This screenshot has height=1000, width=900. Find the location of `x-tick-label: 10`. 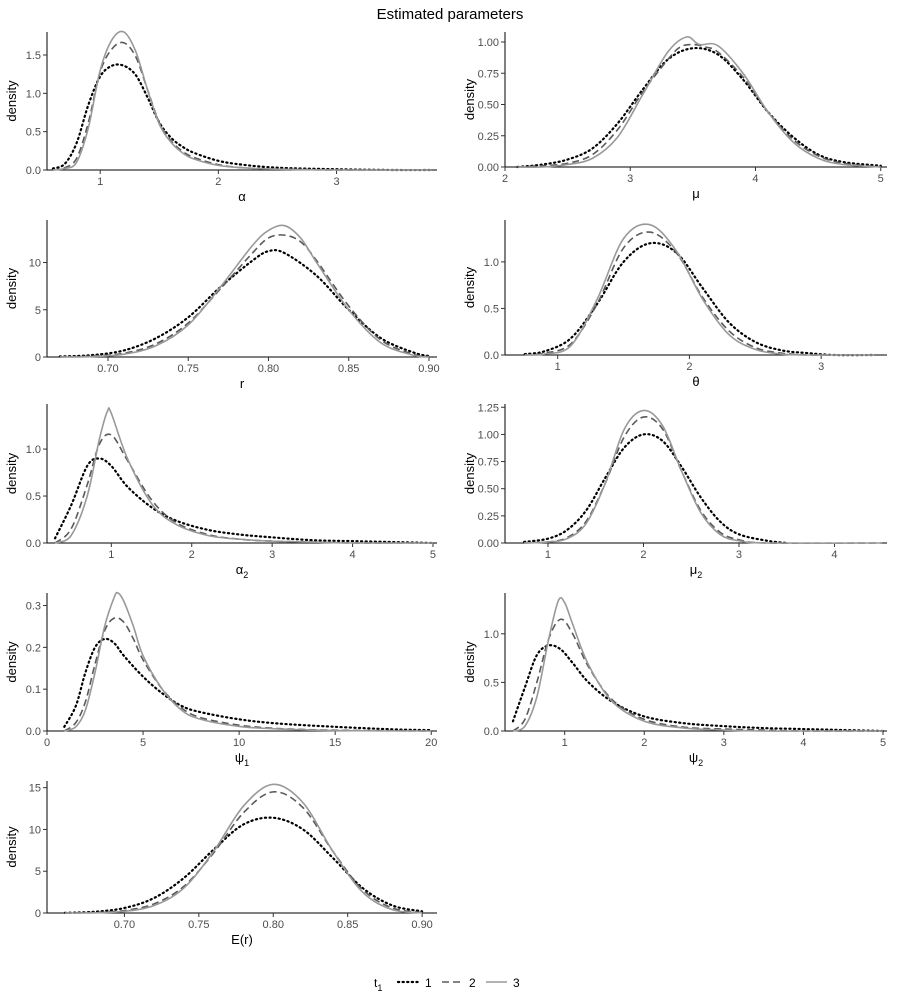

x-tick-label: 10 is located at coordinates (239, 743).